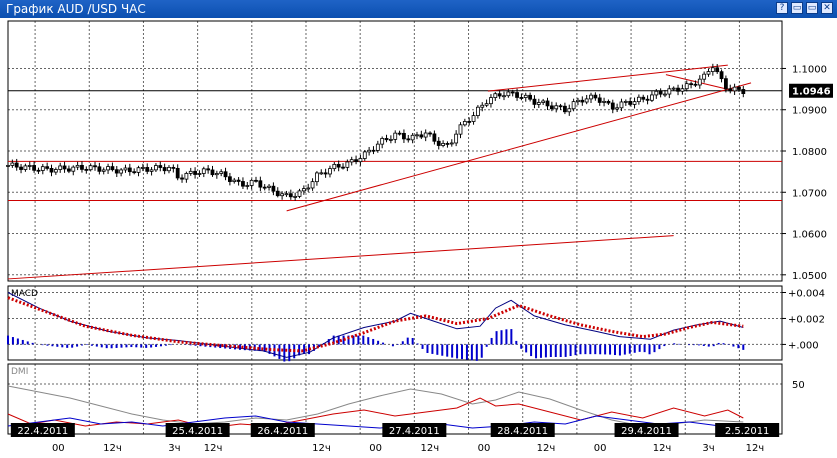 This screenshot has height=458, width=837. I want to click on close-button: ✕, so click(827, 8).